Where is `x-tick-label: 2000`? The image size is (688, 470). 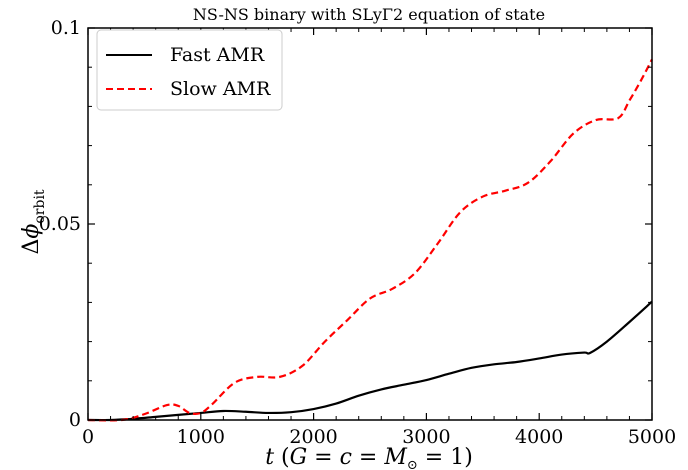 x-tick-label: 2000 is located at coordinates (313, 437).